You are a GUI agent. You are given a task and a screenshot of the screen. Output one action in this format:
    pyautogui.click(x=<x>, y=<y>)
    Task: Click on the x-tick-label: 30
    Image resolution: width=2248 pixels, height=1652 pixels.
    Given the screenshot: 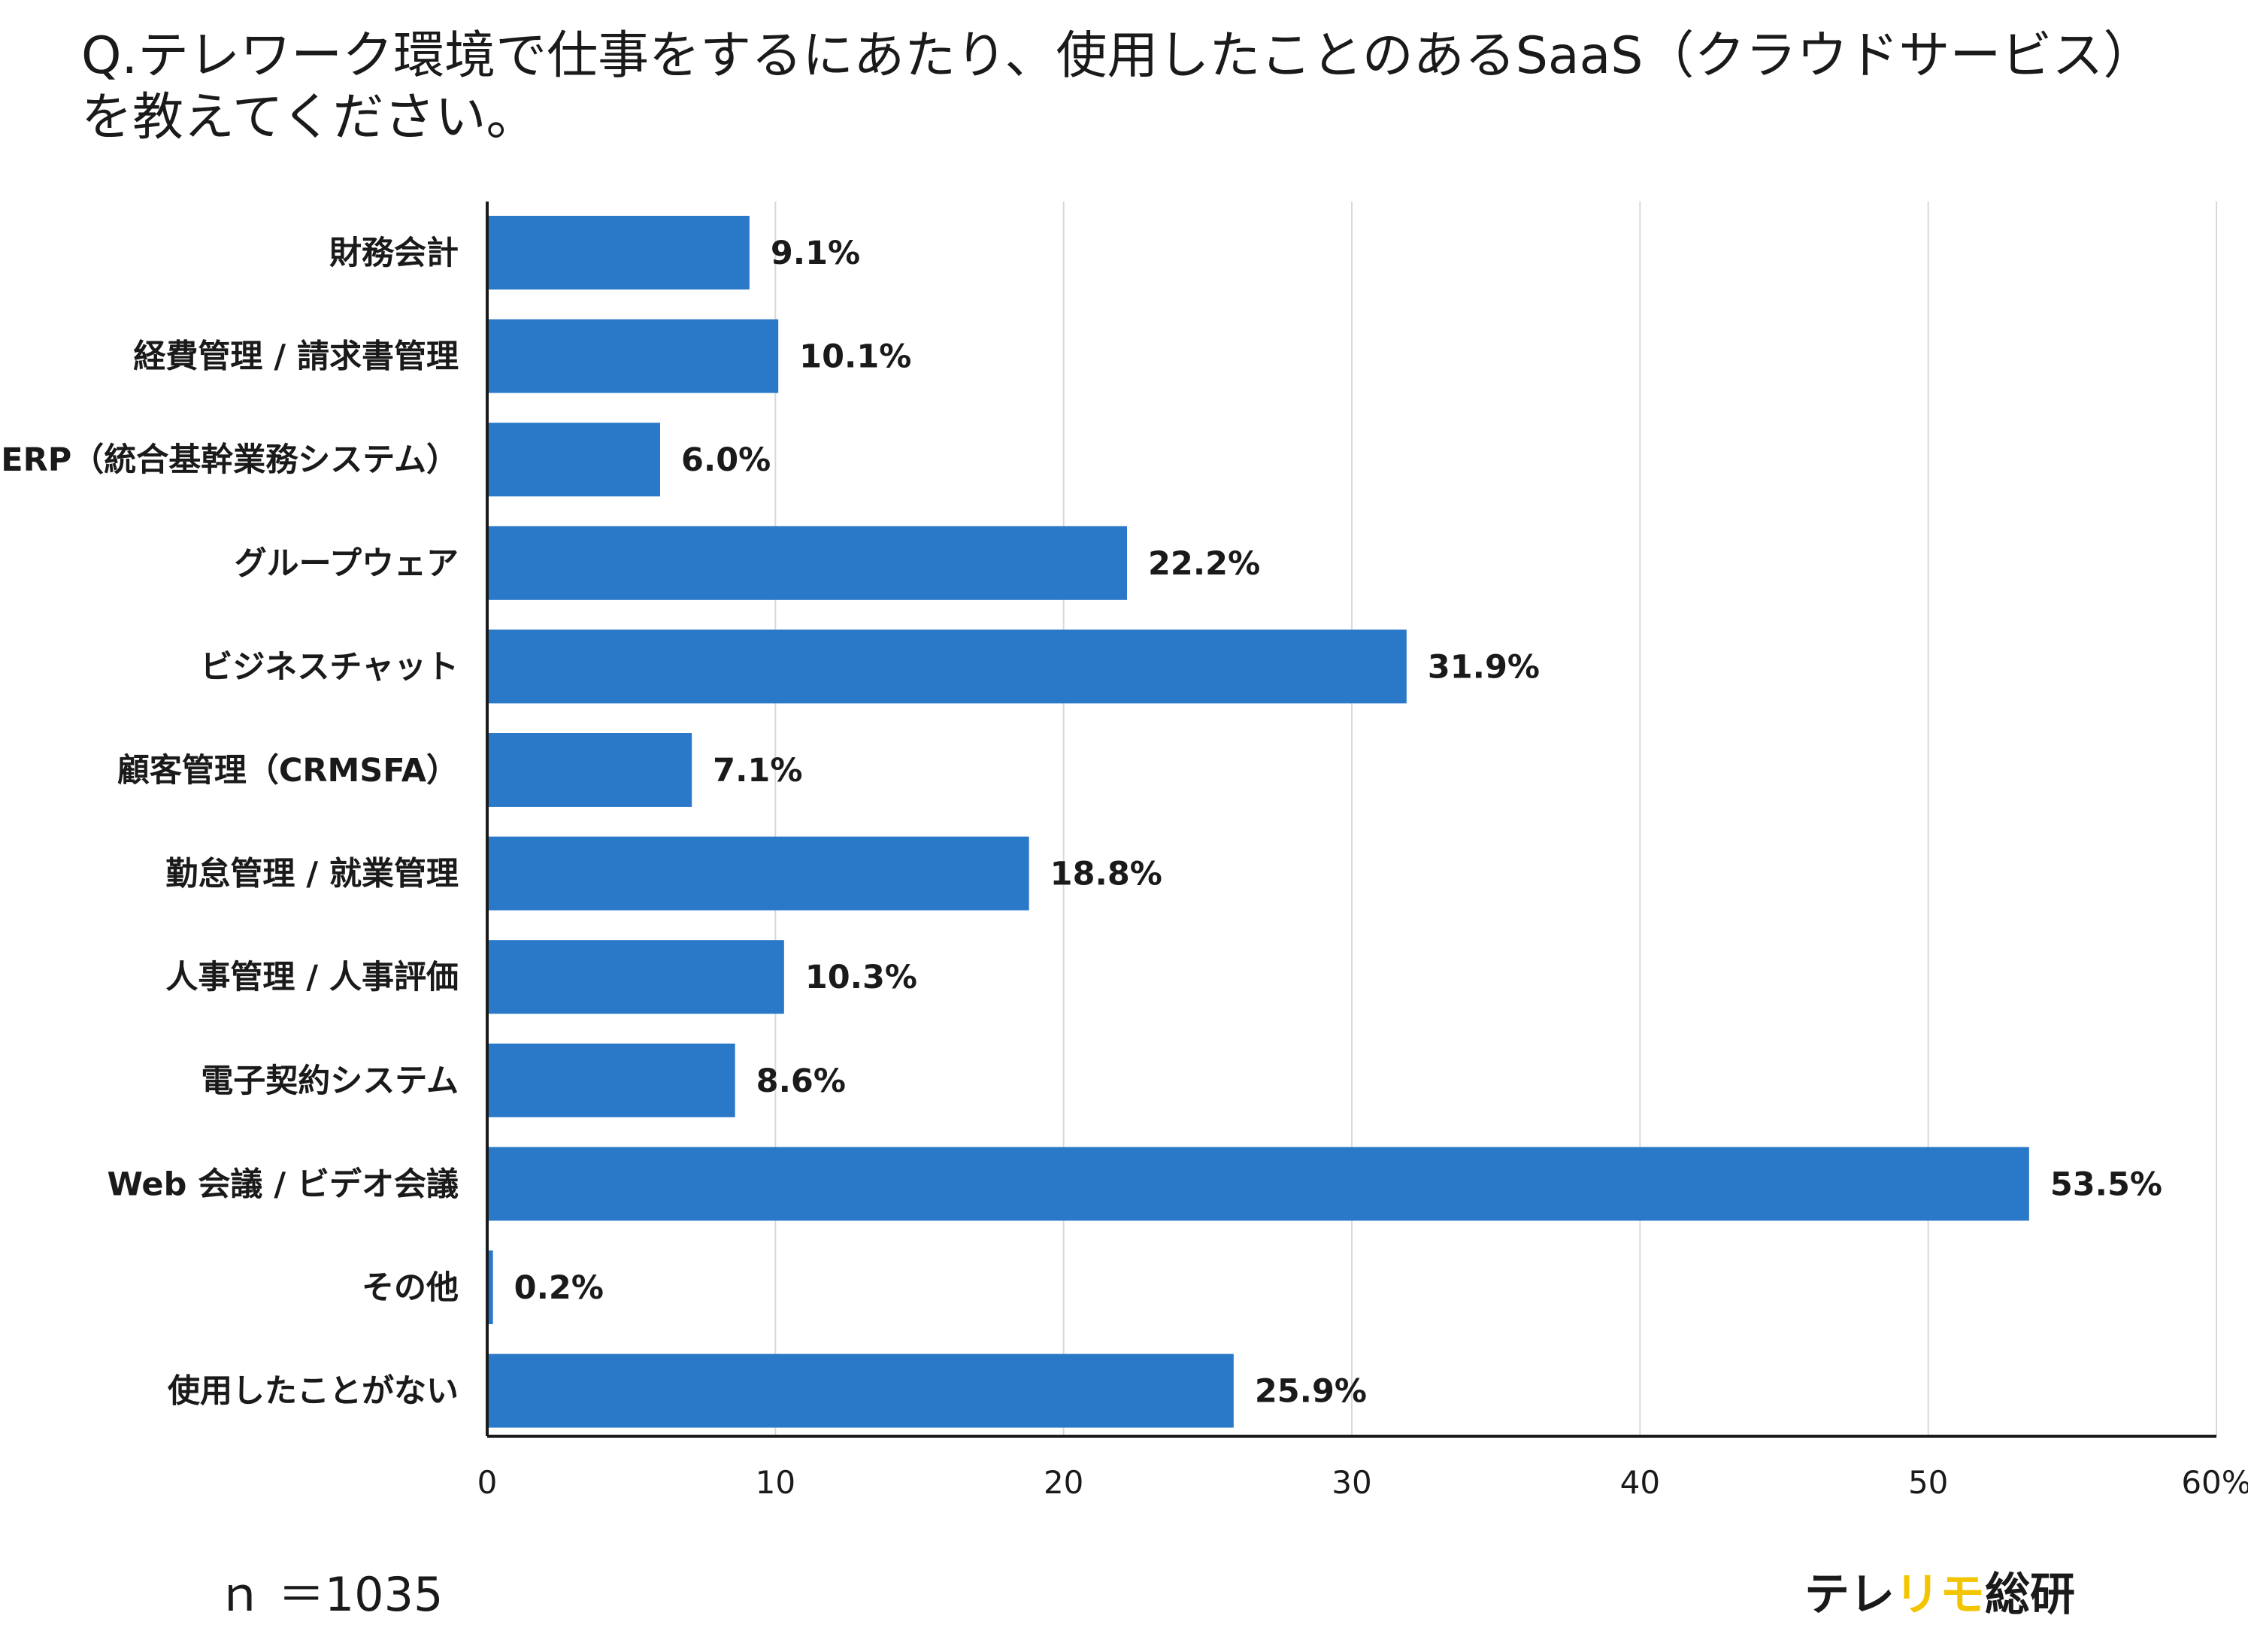 What is the action you would take?
    pyautogui.click(x=1351, y=1482)
    